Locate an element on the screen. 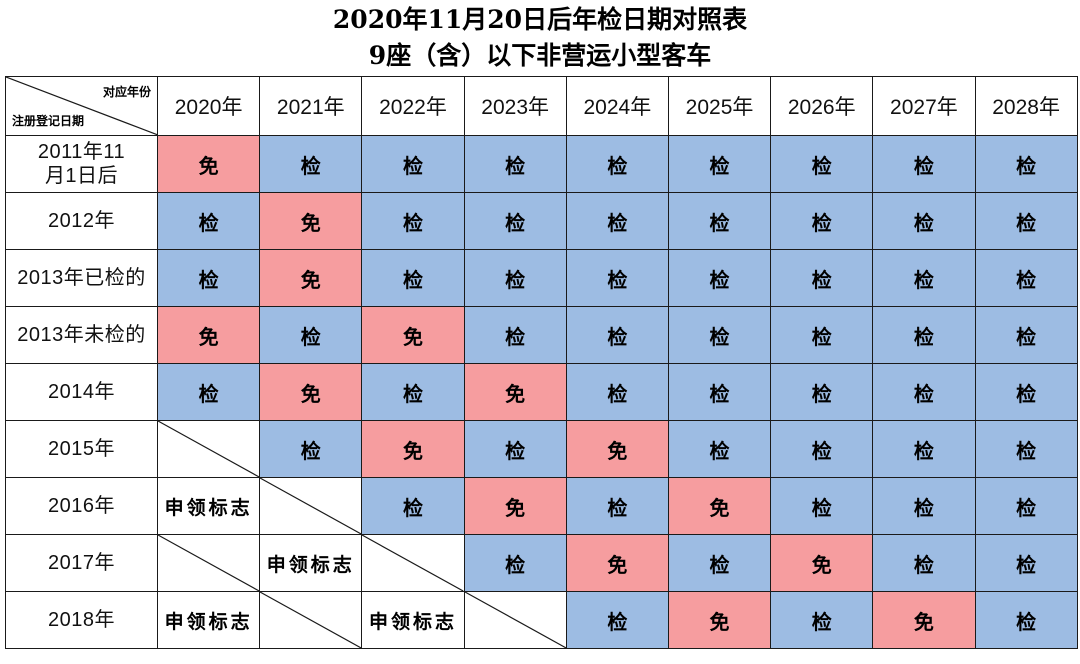 The width and height of the screenshot is (1080, 664). apply-sign-label: 申领标志 is located at coordinates (310, 564).